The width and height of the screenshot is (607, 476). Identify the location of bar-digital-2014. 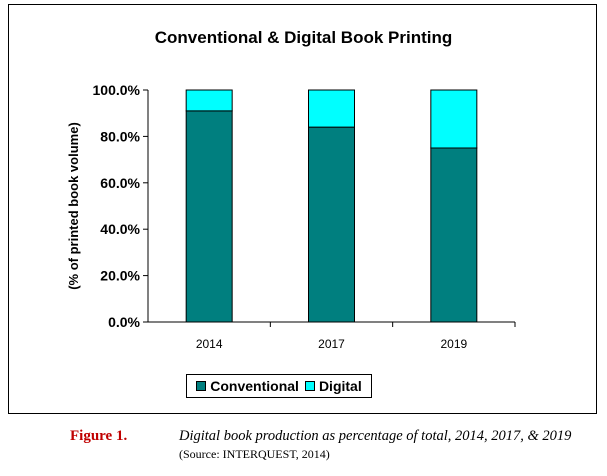
(209, 100).